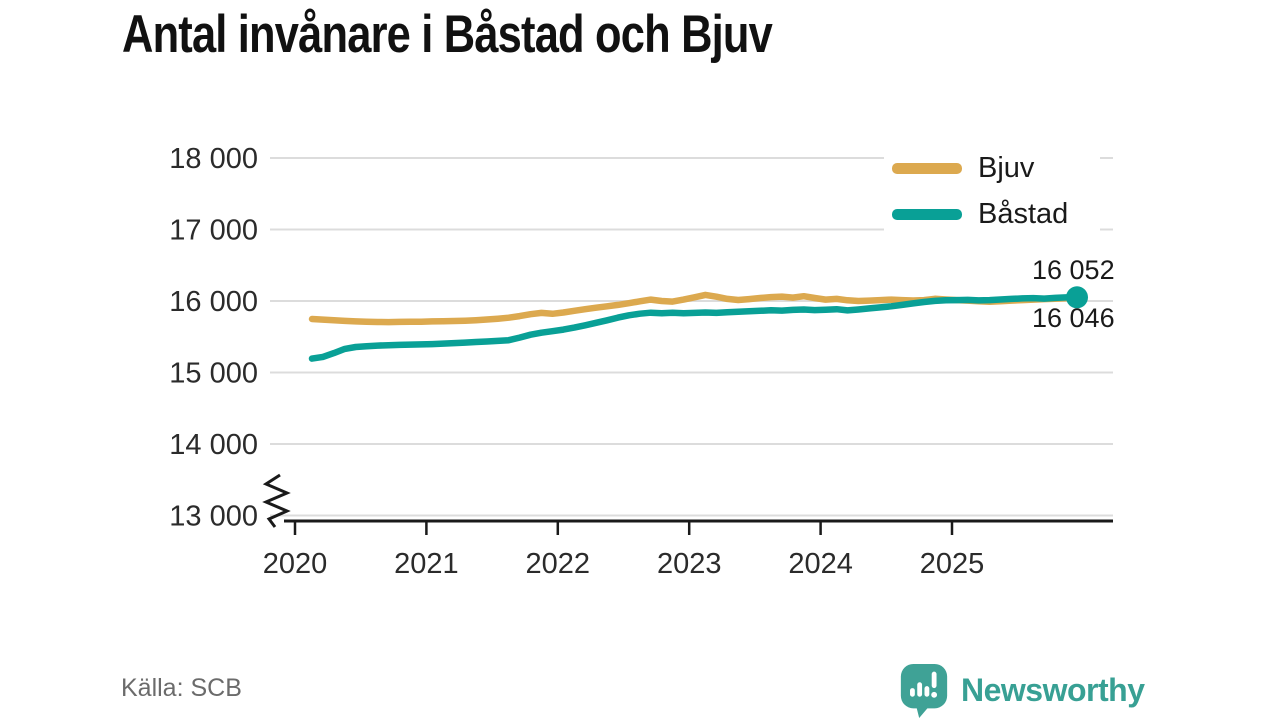  Describe the element at coordinates (1006, 167) in the screenshot. I see `legend-label-bjuv: Bjuv` at that location.